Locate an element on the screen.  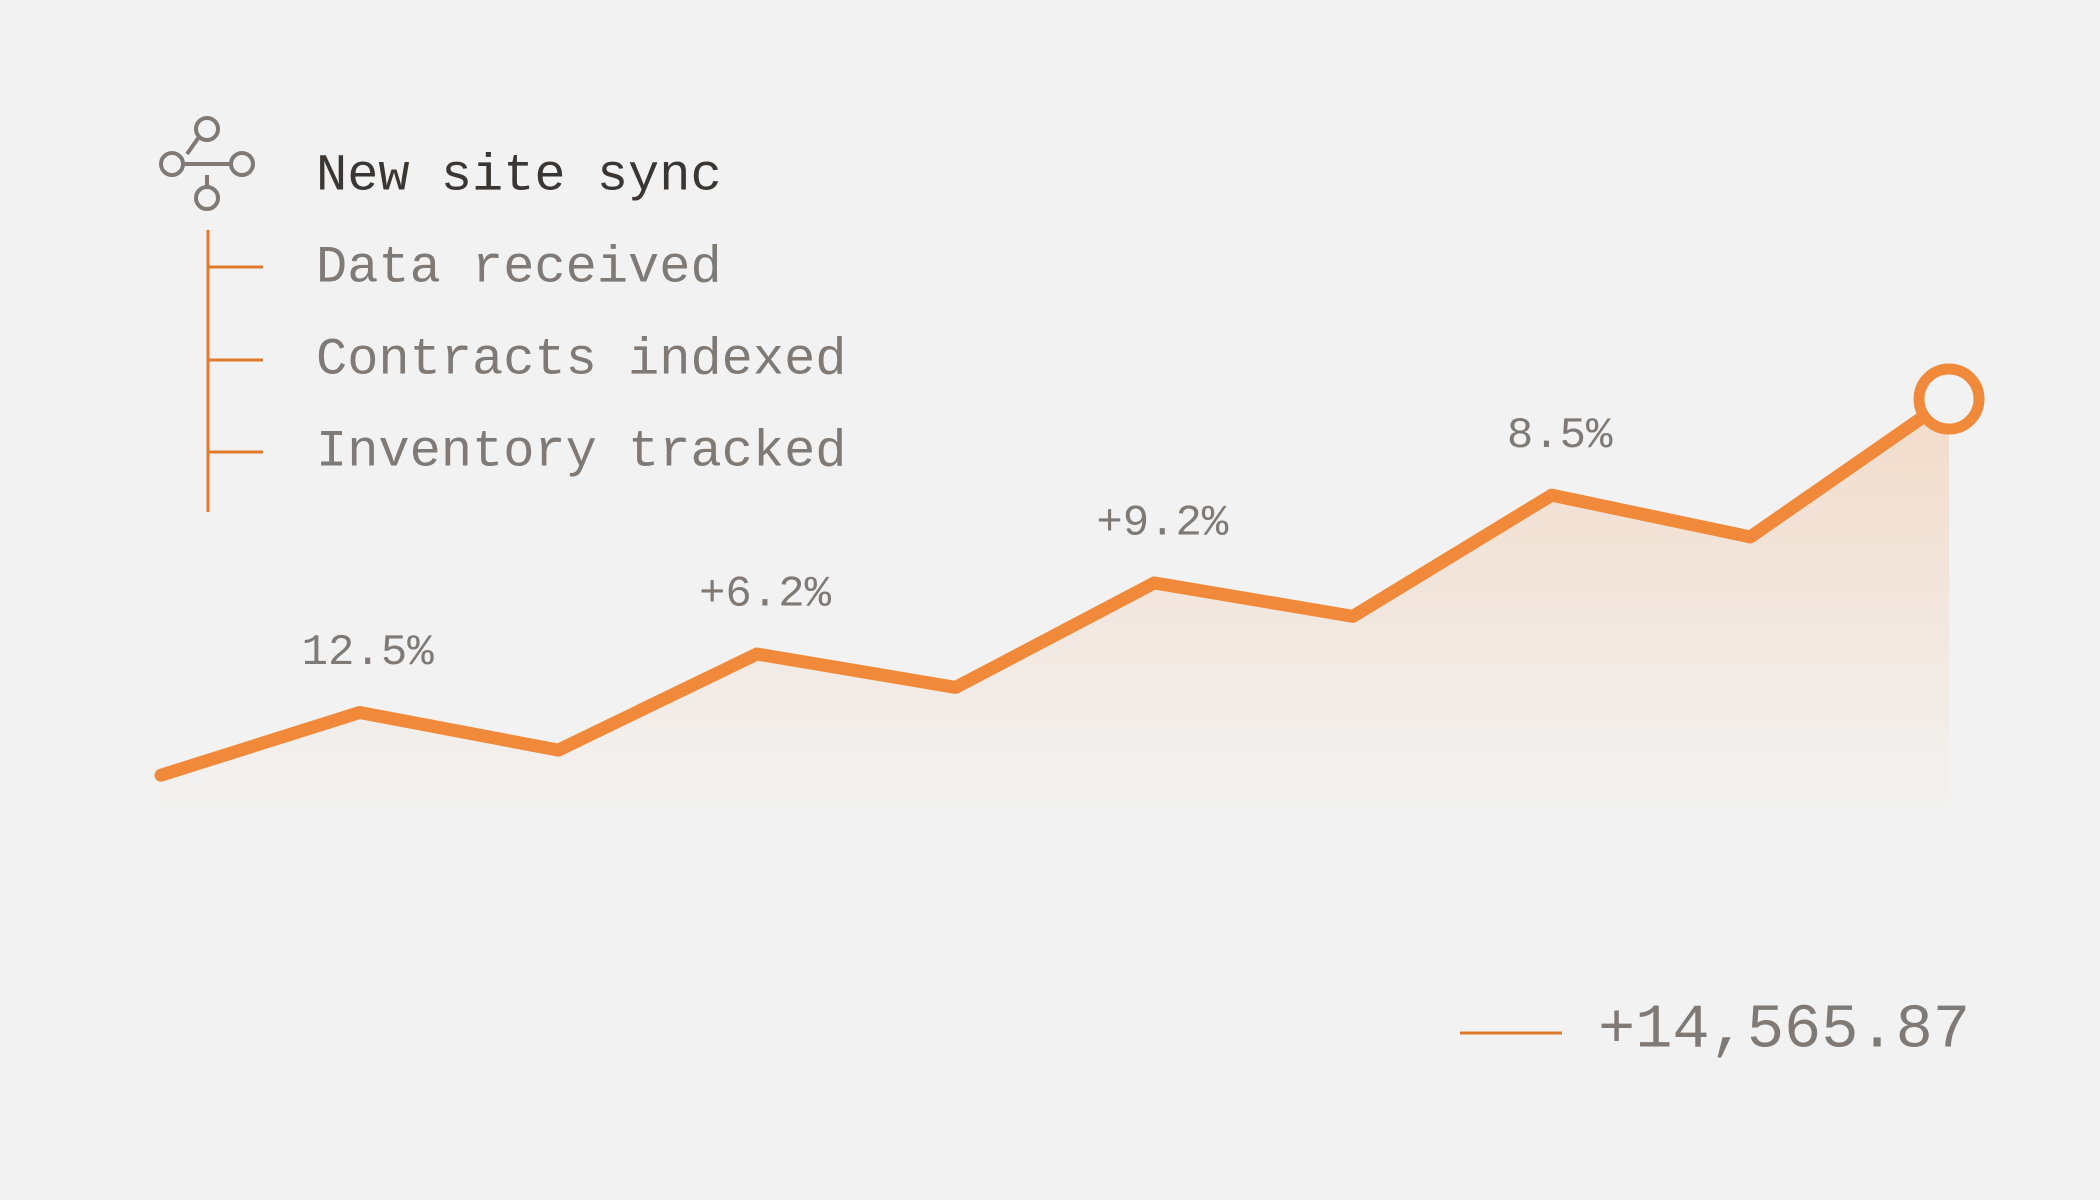
tree-lines is located at coordinates (234, 371).